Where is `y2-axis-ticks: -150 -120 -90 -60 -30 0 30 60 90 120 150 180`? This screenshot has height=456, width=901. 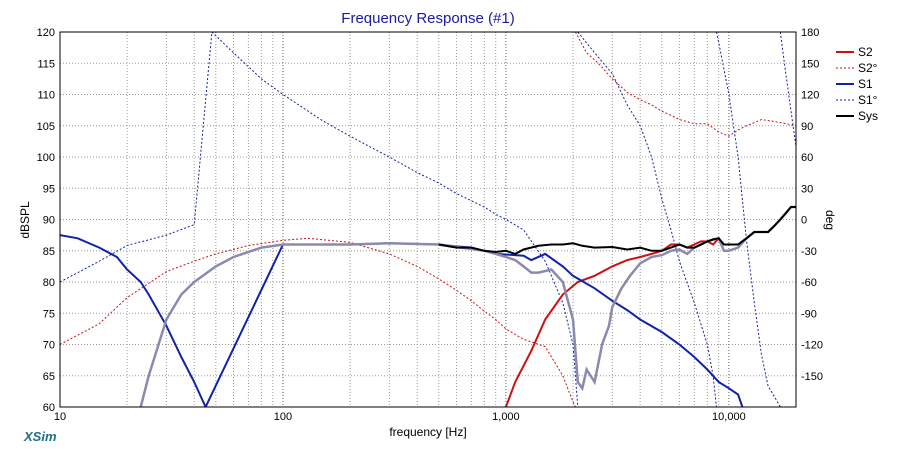
y2-axis-ticks: -150 -120 -90 -60 -30 0 30 60 90 120 150 180 is located at coordinates (812, 205).